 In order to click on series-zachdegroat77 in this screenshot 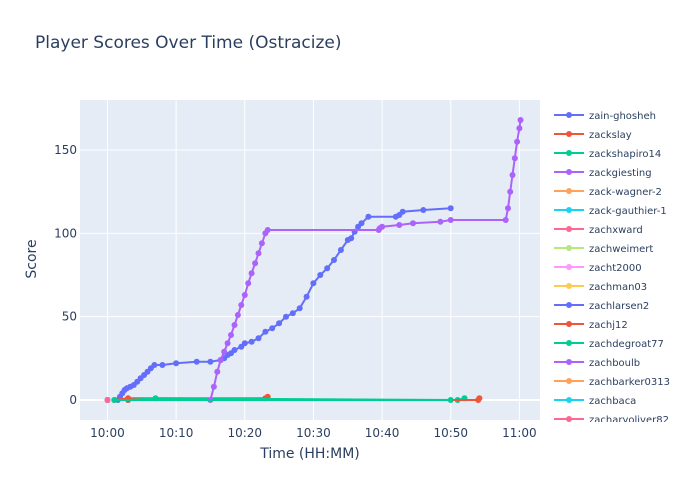, I will do `click(282, 400)`.